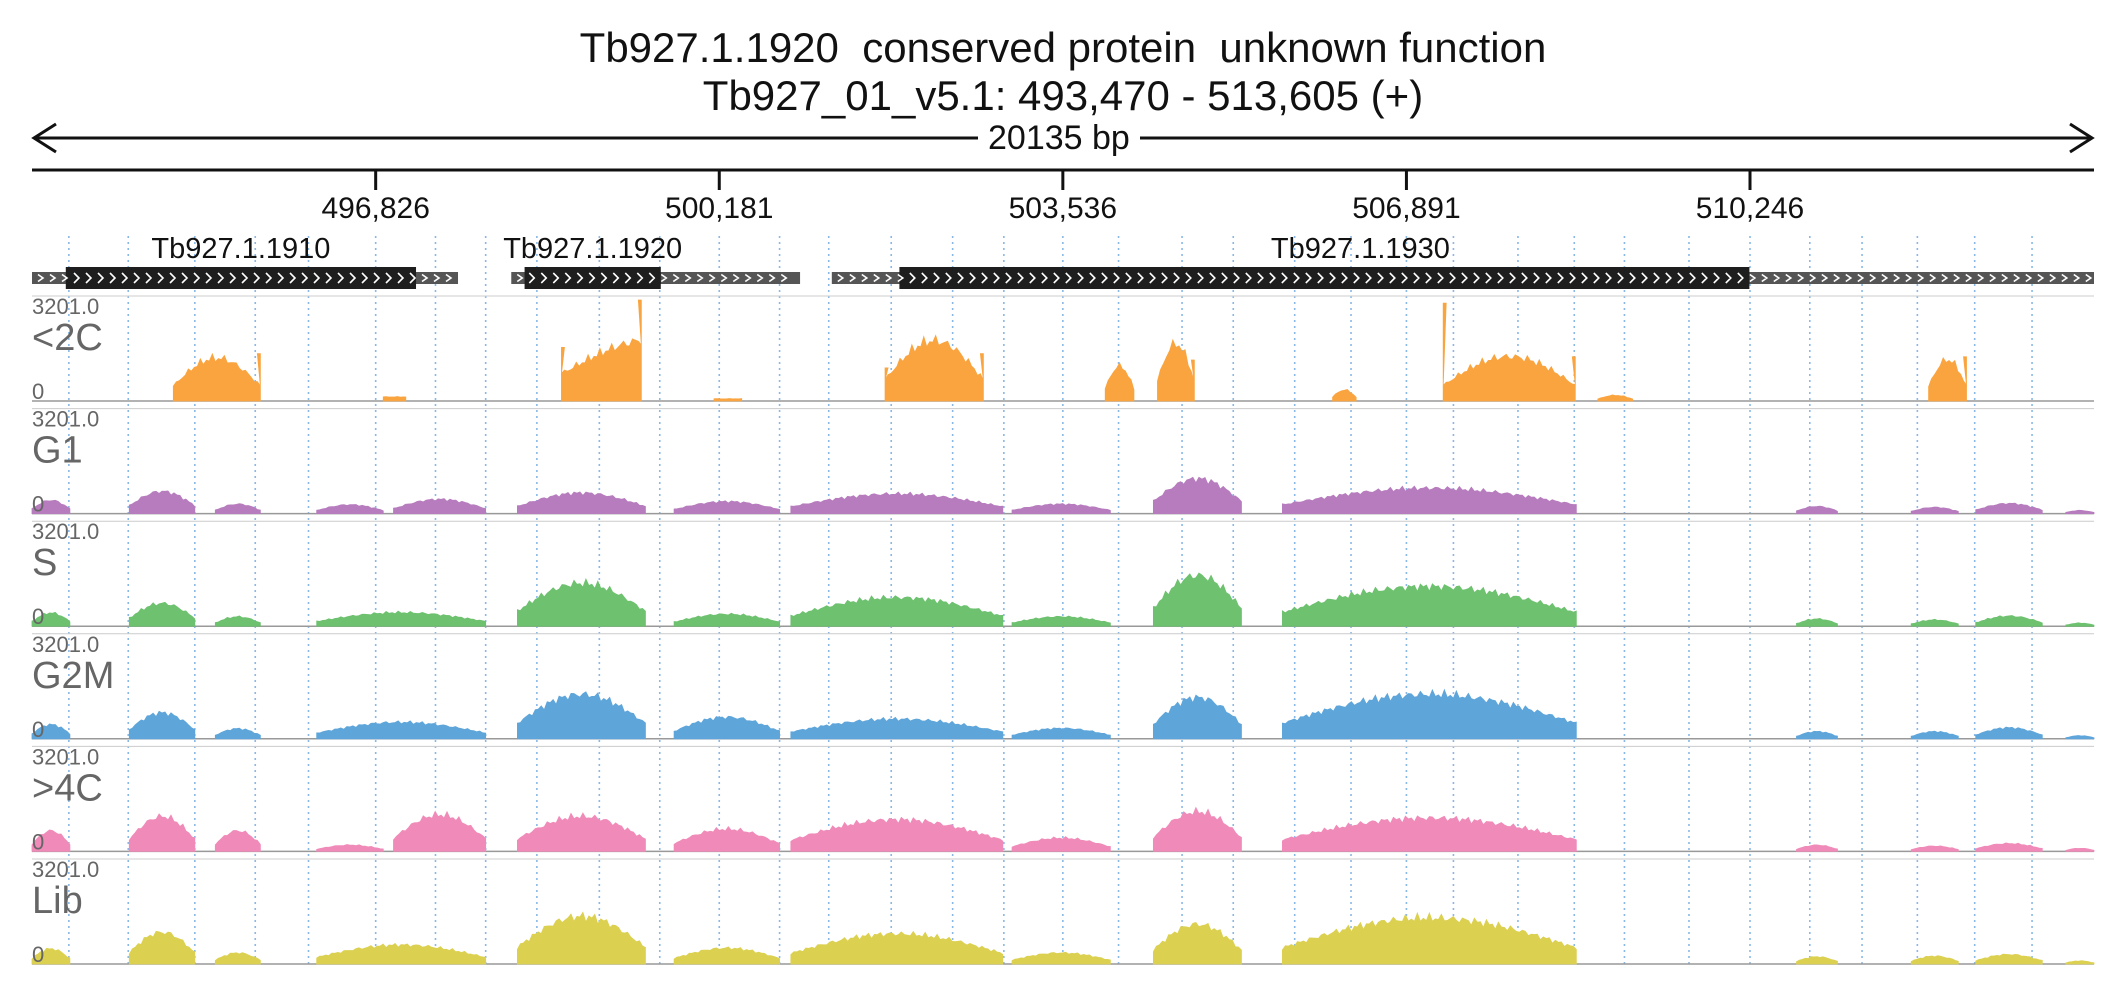 Image resolution: width=2126 pixels, height=1000 pixels. I want to click on track-name: G2M, so click(73, 676).